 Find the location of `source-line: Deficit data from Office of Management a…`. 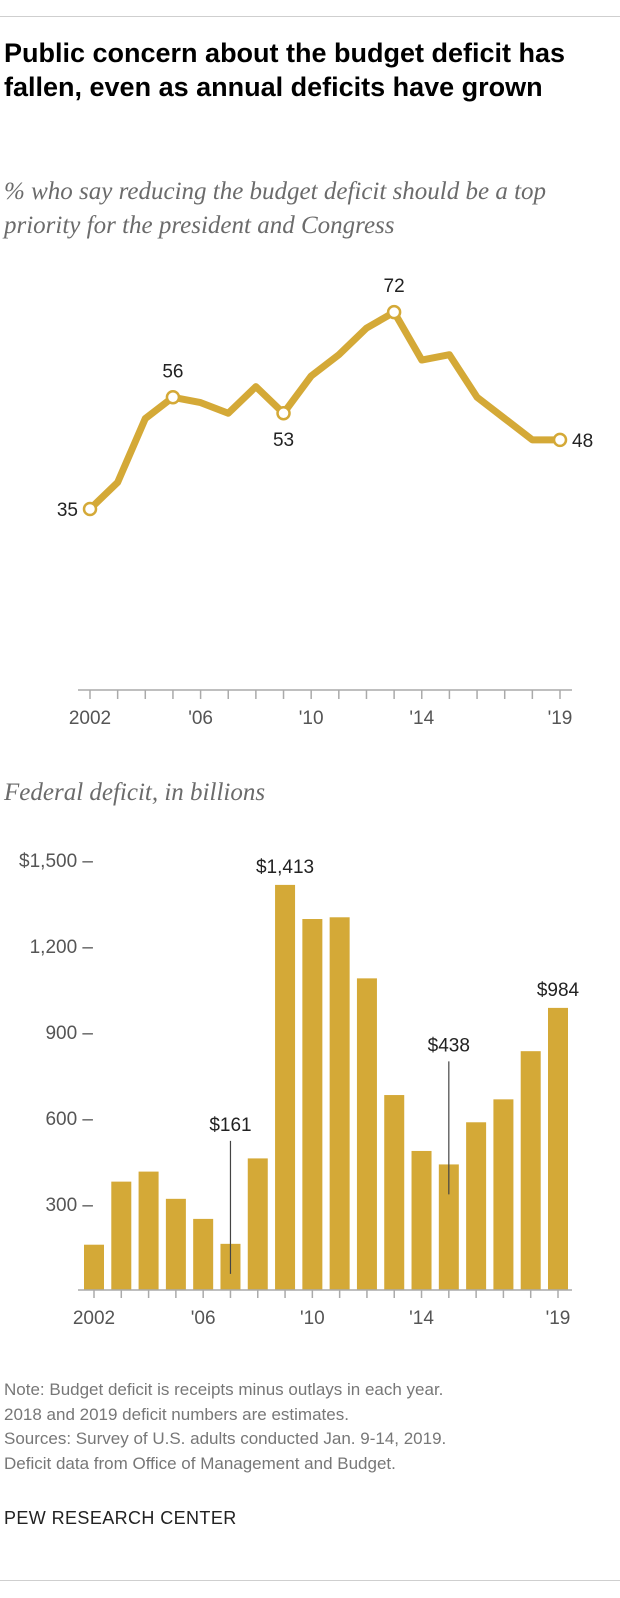

source-line: Deficit data from Office of Management a… is located at coordinates (200, 1463).